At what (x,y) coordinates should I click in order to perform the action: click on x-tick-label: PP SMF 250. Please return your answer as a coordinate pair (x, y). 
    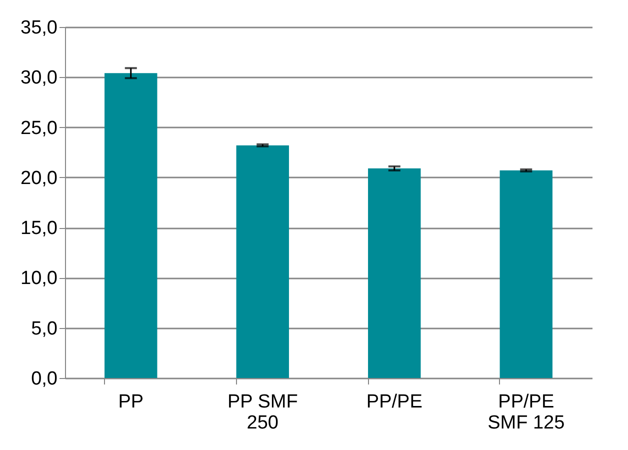
    Looking at the image, I should click on (262, 413).